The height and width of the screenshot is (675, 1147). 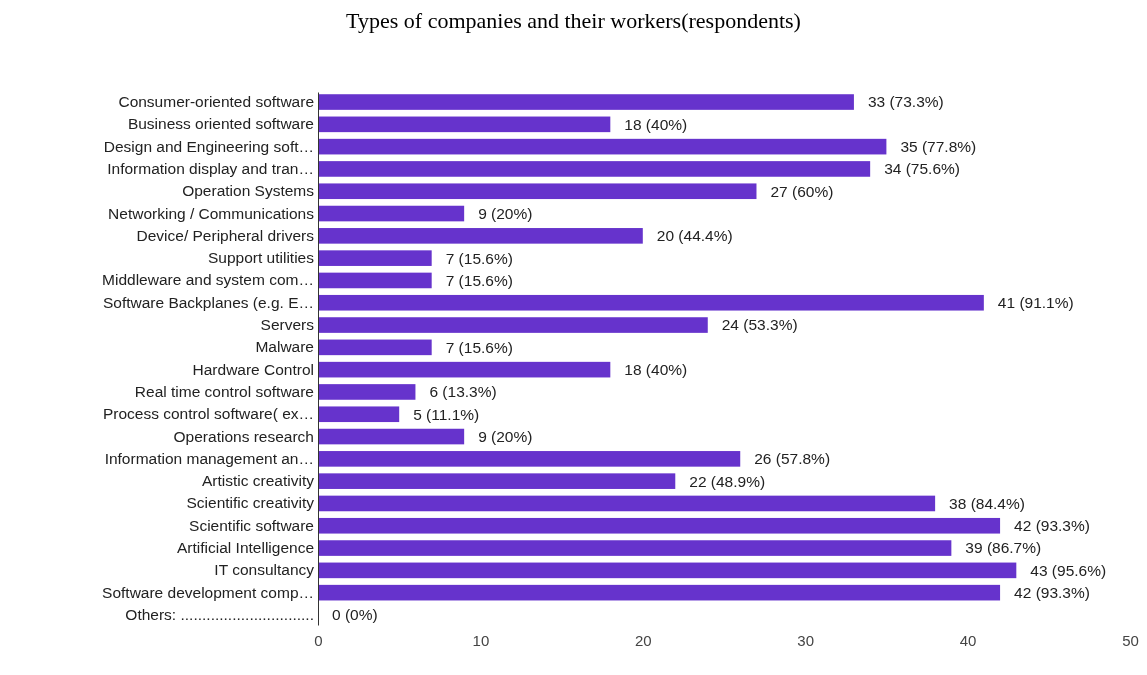 What do you see at coordinates (264, 570) in the screenshot?
I see `y-tick-label: IT consultancy` at bounding box center [264, 570].